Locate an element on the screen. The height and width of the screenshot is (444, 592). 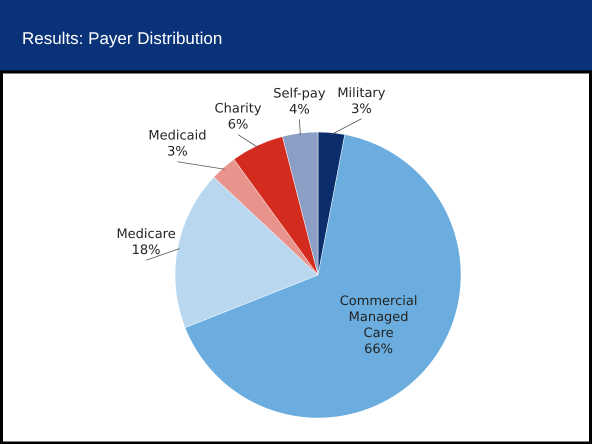
slice-label: Charity is located at coordinates (238, 109).